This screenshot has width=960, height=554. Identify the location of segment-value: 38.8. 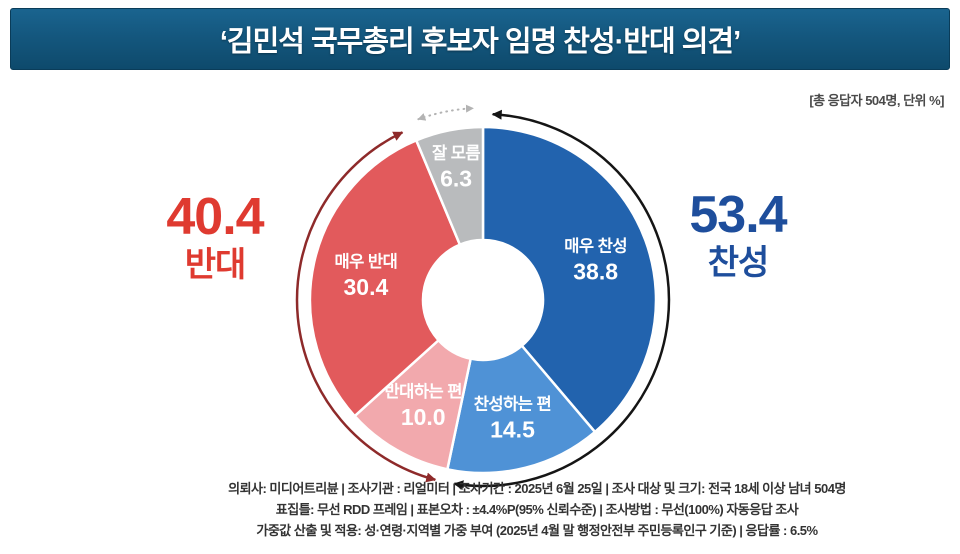
(595, 272).